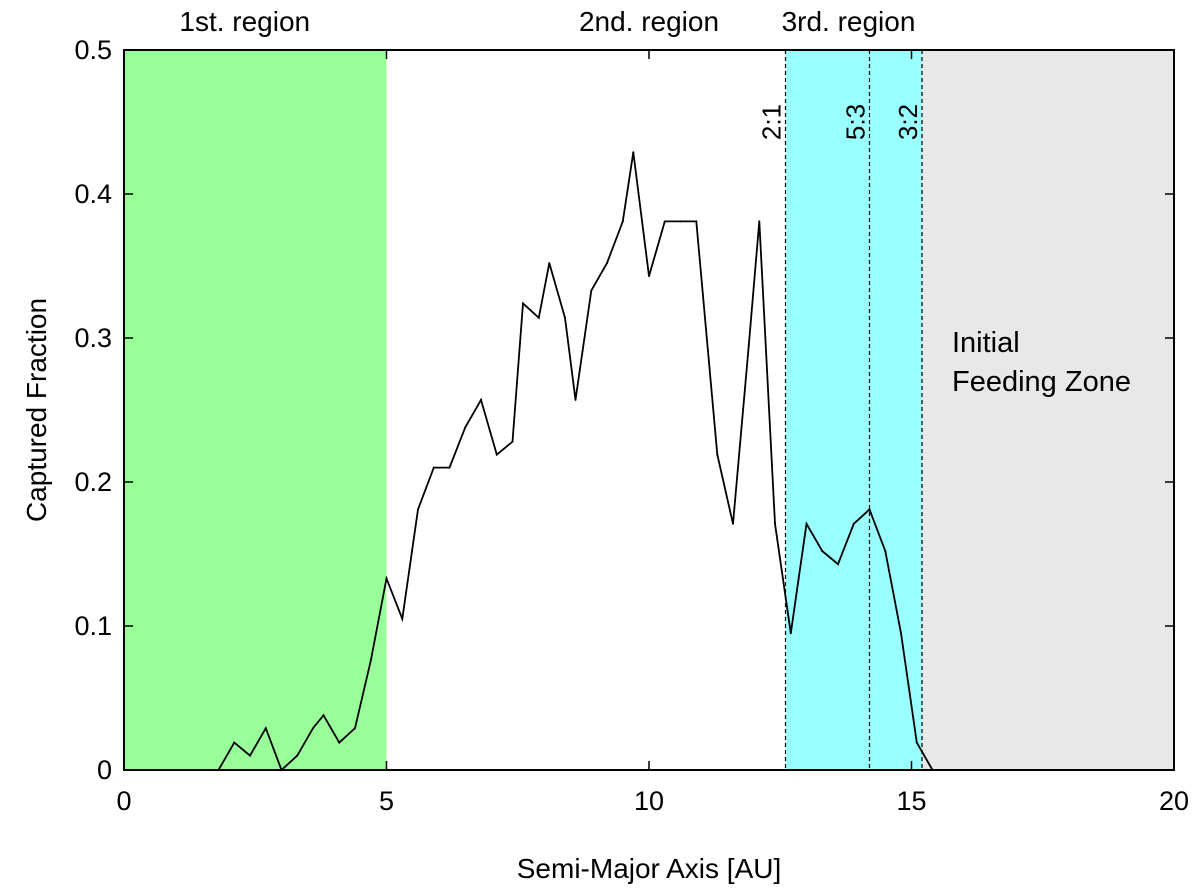 The height and width of the screenshot is (894, 1200). What do you see at coordinates (911, 801) in the screenshot?
I see `x-tick-label: 15` at bounding box center [911, 801].